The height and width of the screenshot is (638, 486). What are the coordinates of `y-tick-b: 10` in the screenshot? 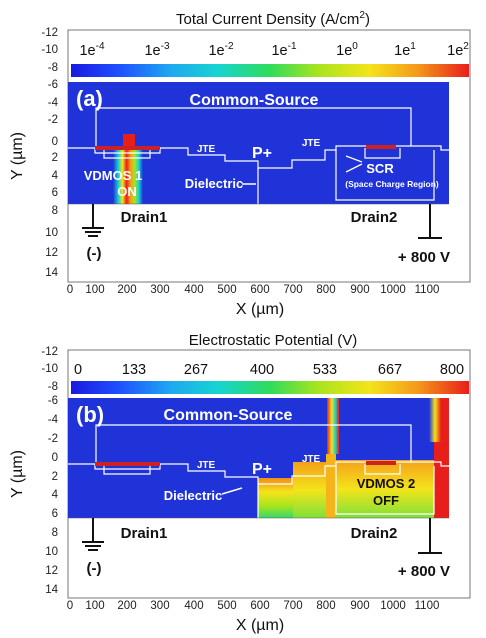 It's located at (51, 552).